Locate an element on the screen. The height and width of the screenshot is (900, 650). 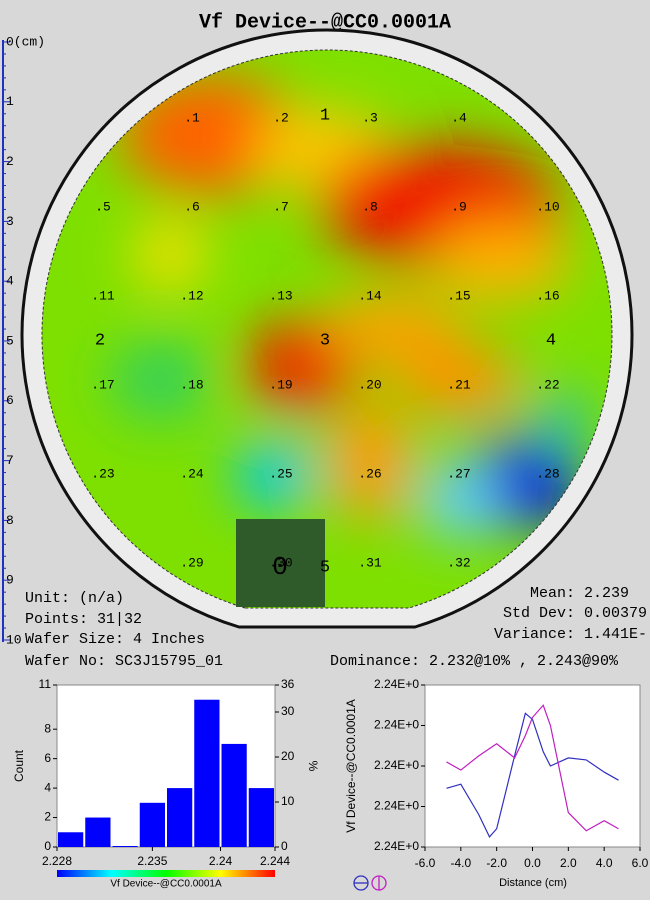
site-label: .25 is located at coordinates (280, 473).